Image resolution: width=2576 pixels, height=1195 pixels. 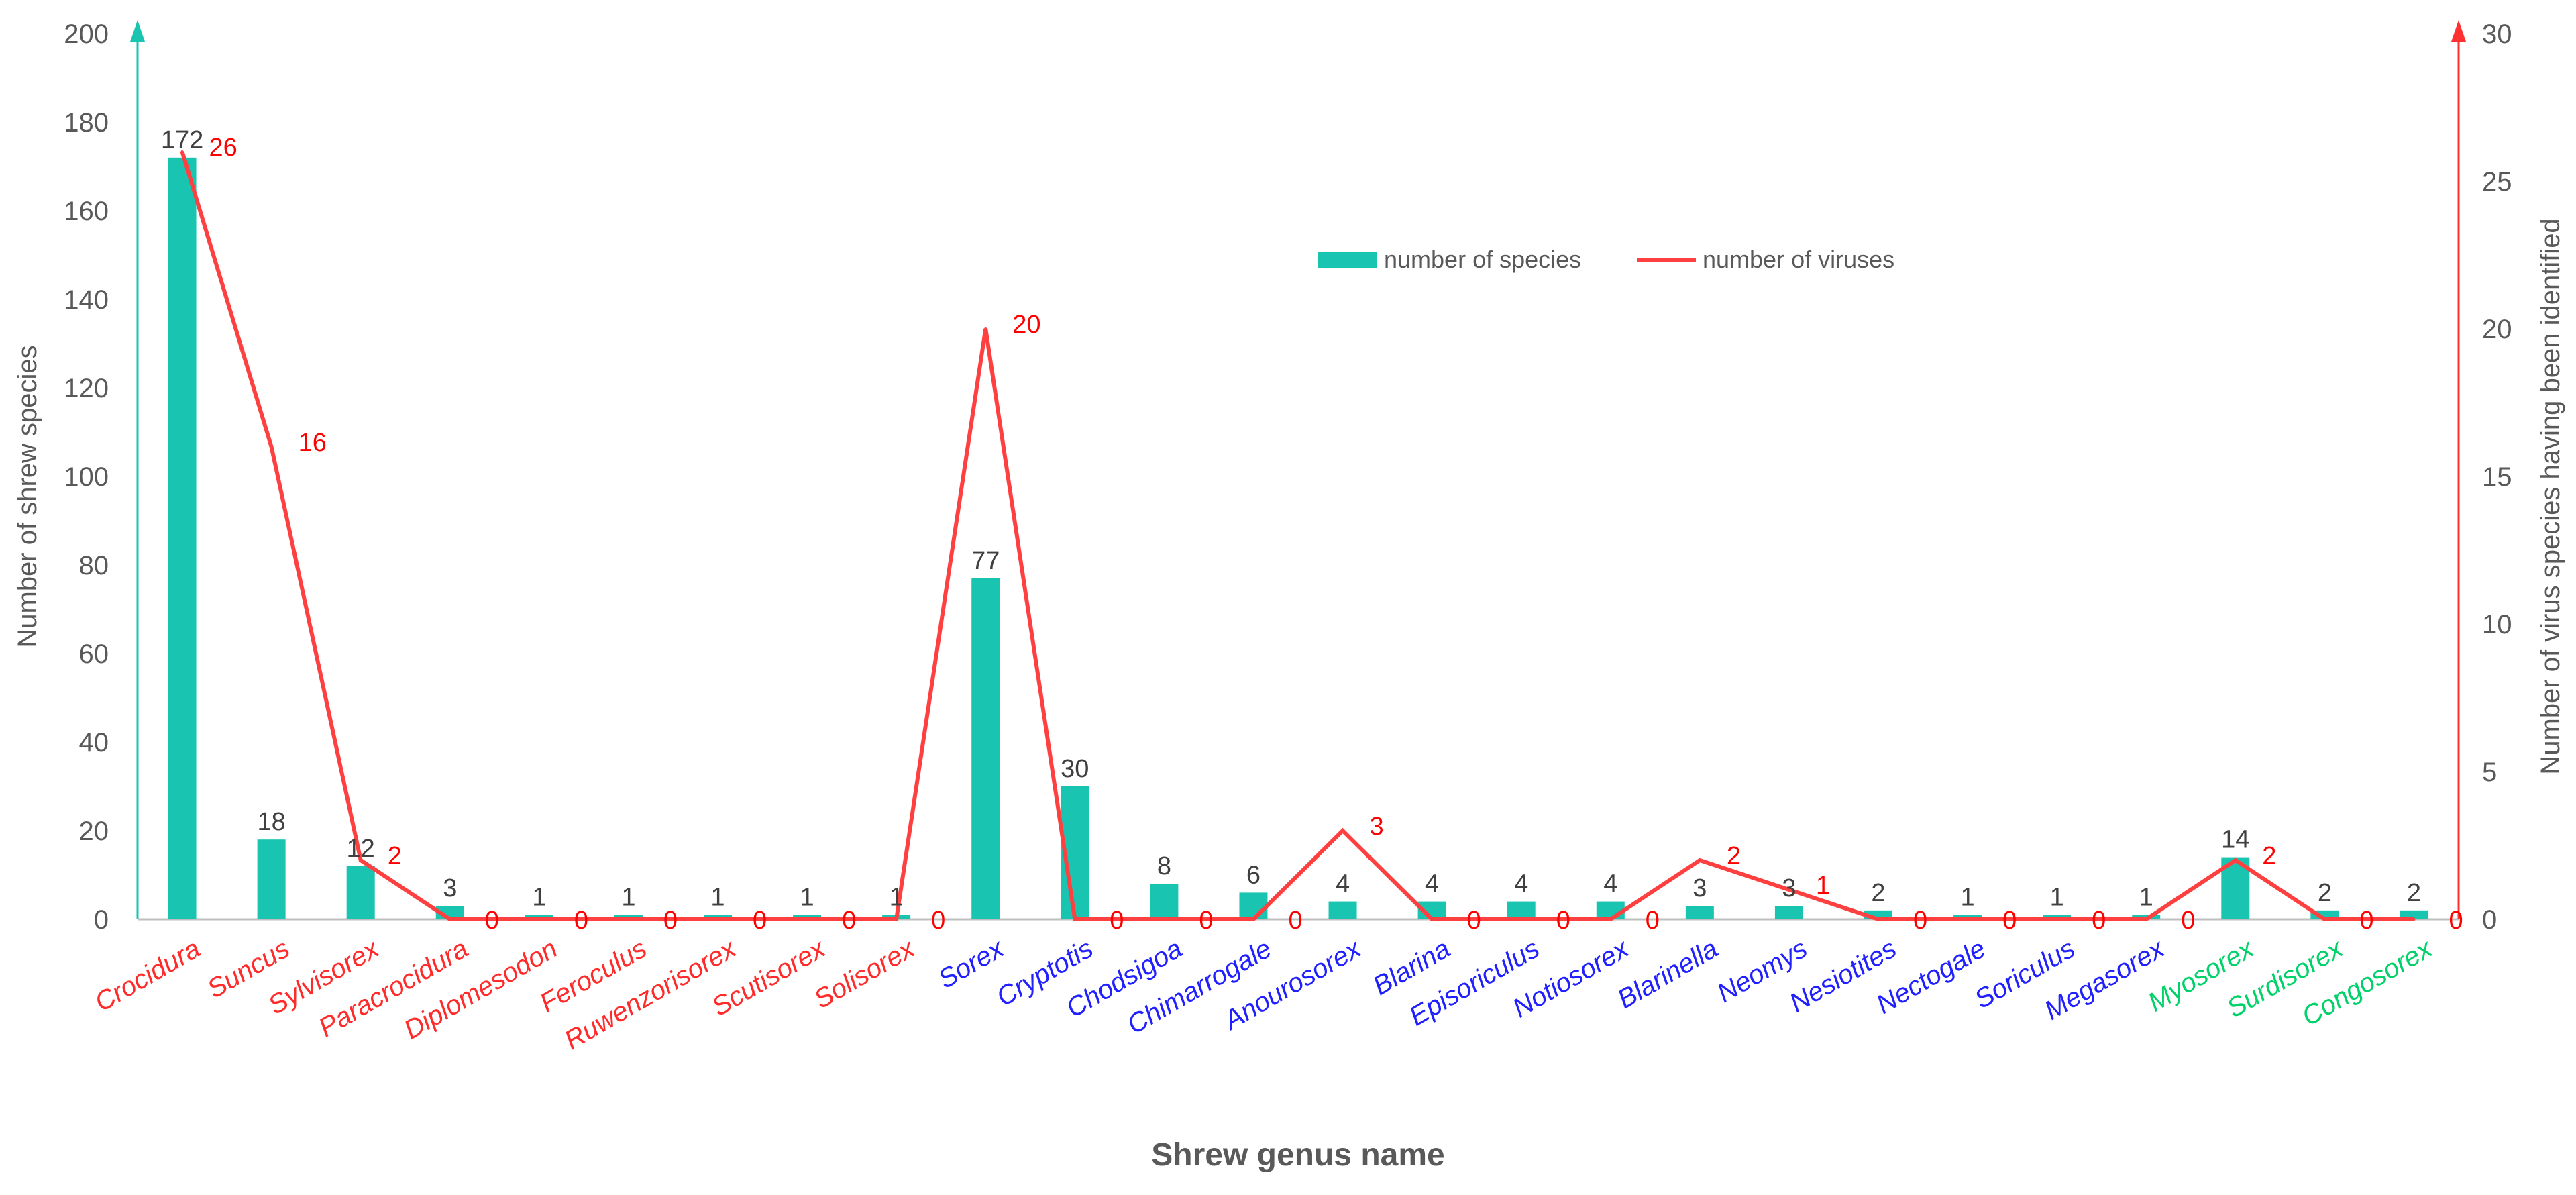 What do you see at coordinates (2497, 182) in the screenshot?
I see `y2-tick-label: 25` at bounding box center [2497, 182].